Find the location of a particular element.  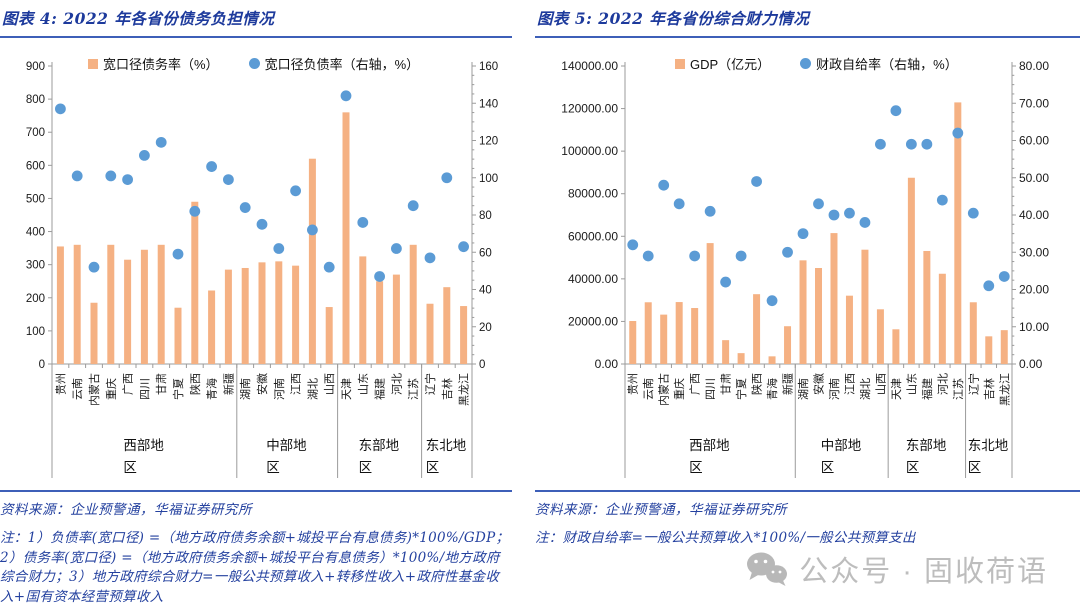

svg-text: 湖南 is located at coordinates (245, 389).